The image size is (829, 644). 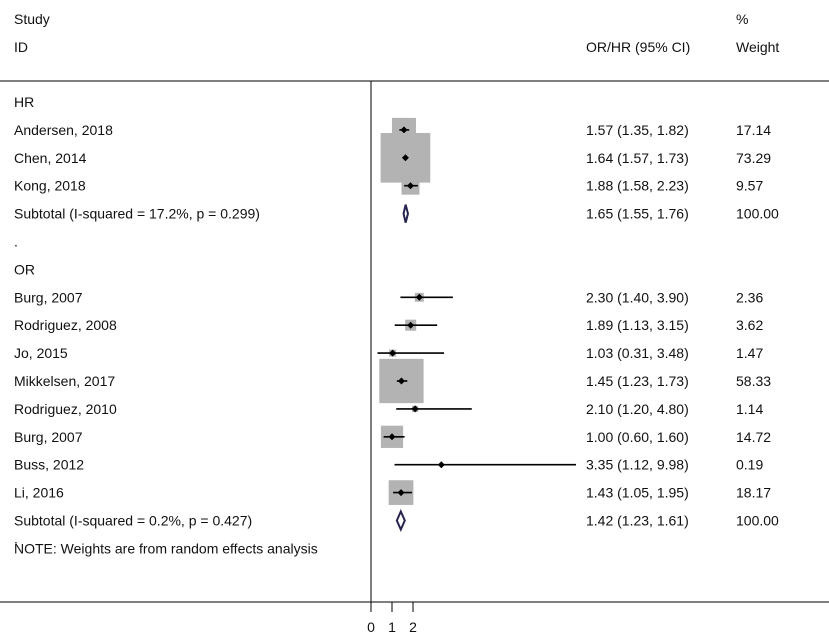 What do you see at coordinates (392, 627) in the screenshot?
I see `x-tick-label-1: 1` at bounding box center [392, 627].